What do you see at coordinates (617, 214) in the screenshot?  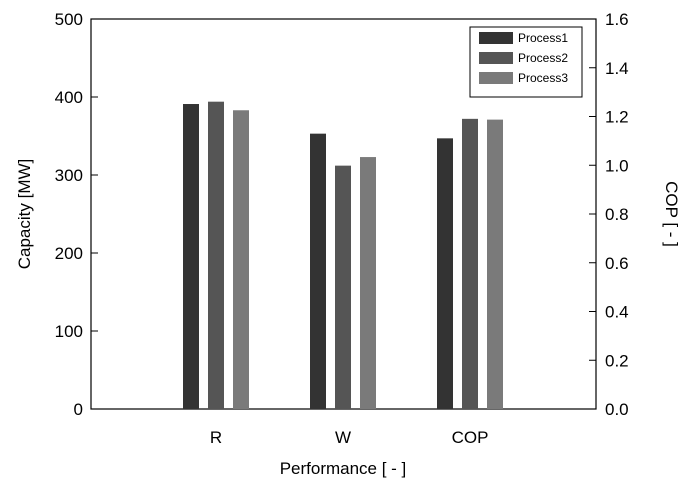 I see `y2-tick-label: 0.8` at bounding box center [617, 214].